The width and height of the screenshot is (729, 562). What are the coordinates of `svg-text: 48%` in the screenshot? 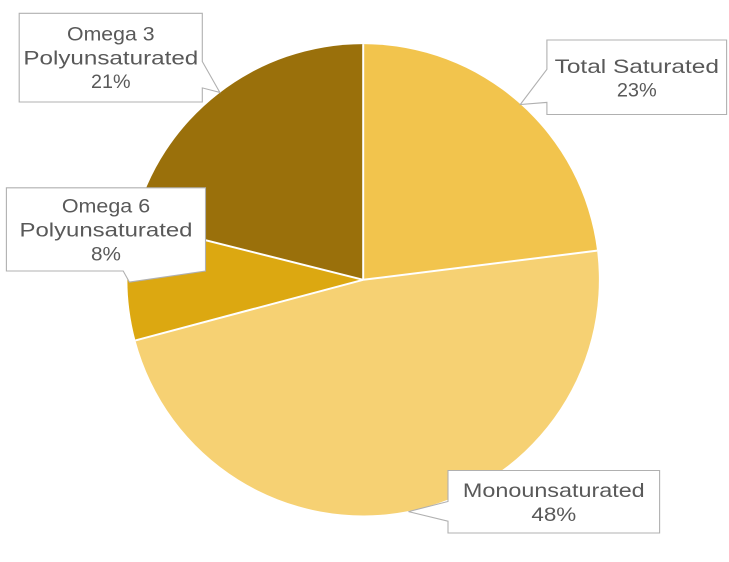 It's located at (553, 514).